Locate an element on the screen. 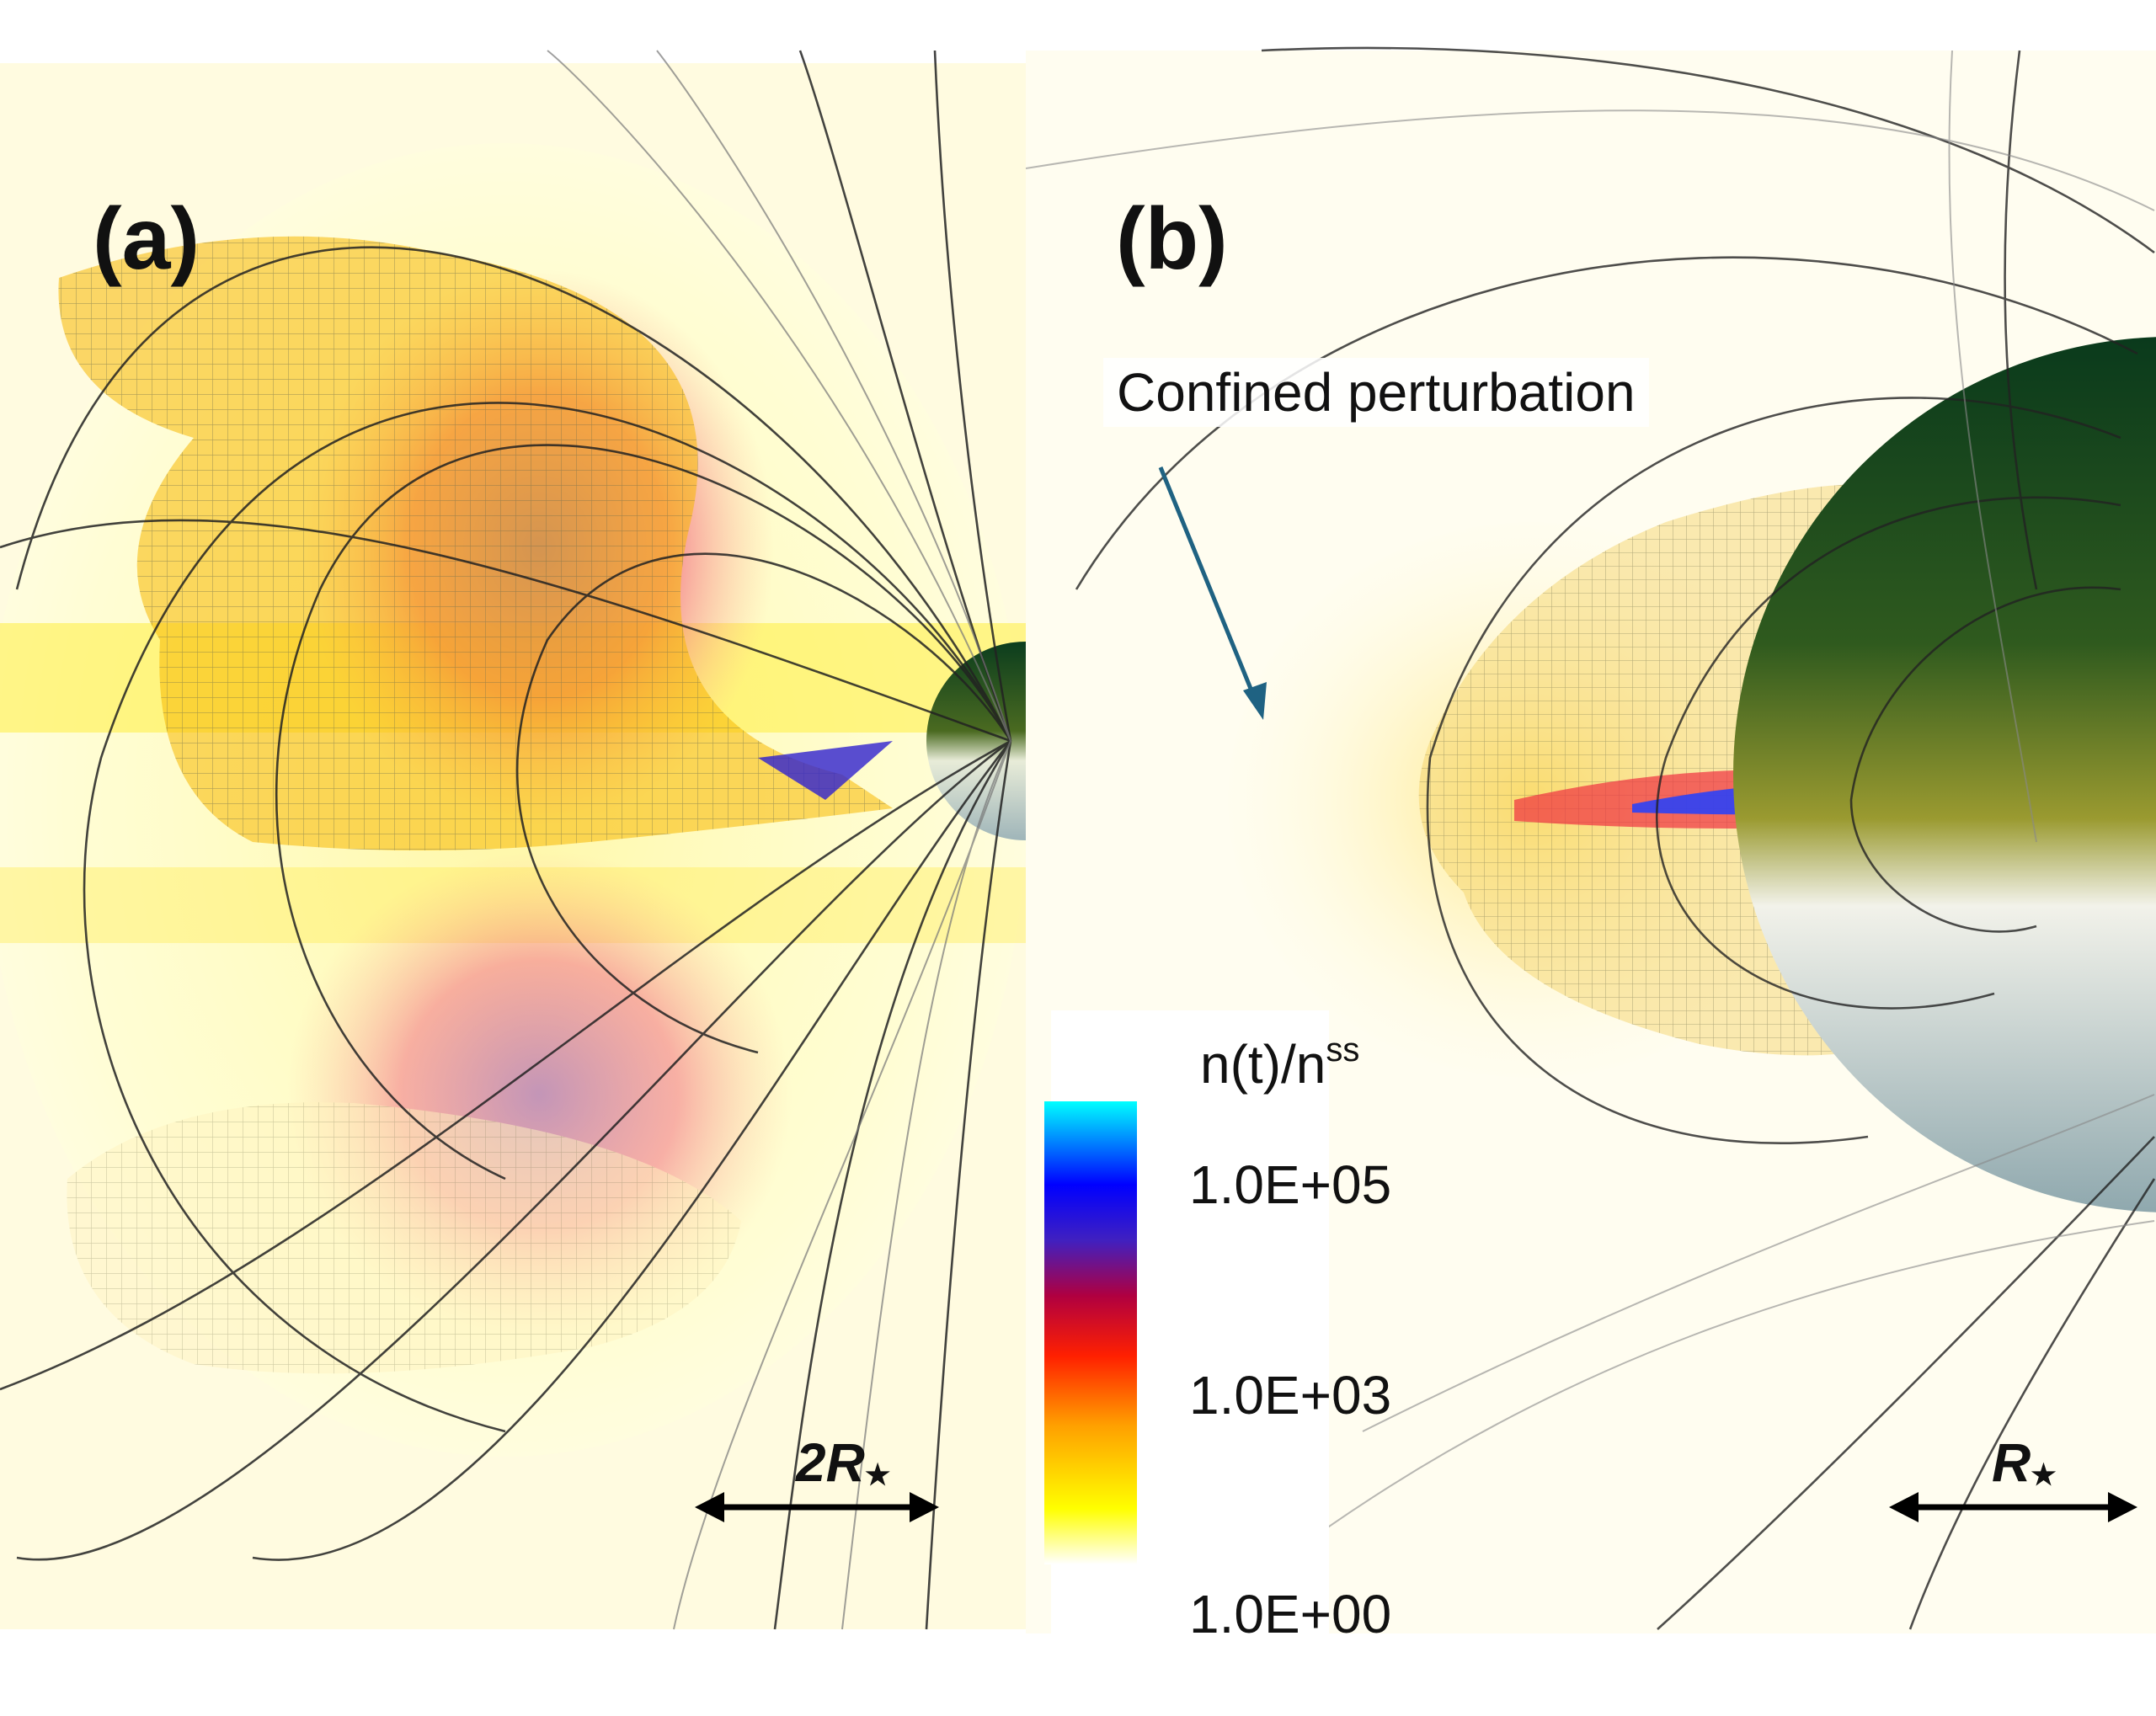 This screenshot has height=1716, width=2156. annotation-arrow is located at coordinates (1212, 593).